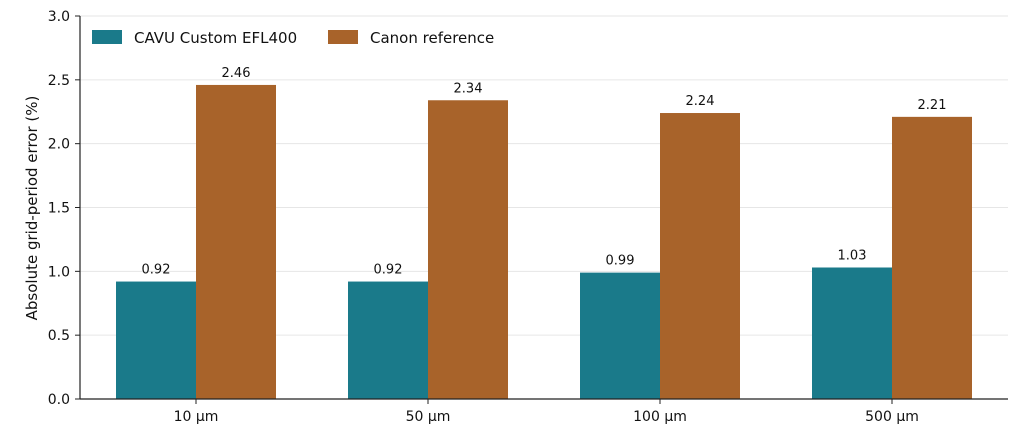 The image size is (1024, 432). What do you see at coordinates (892, 417) in the screenshot?
I see `x-tick-label: 500 µm` at bounding box center [892, 417].